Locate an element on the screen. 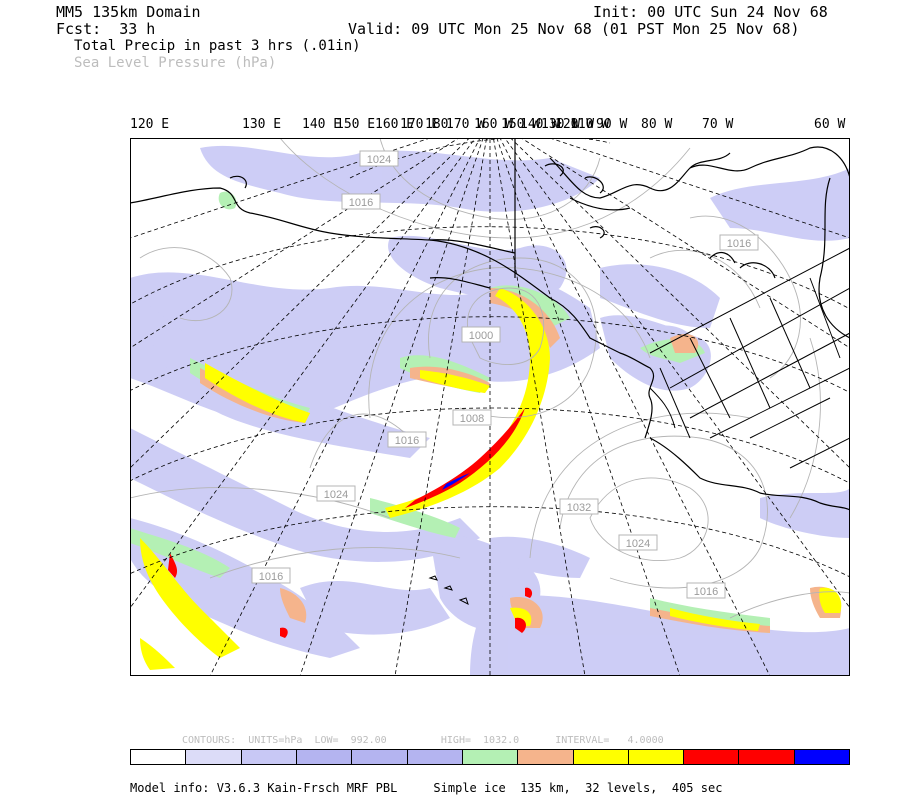  svg-text: 1000 is located at coordinates (481, 336).